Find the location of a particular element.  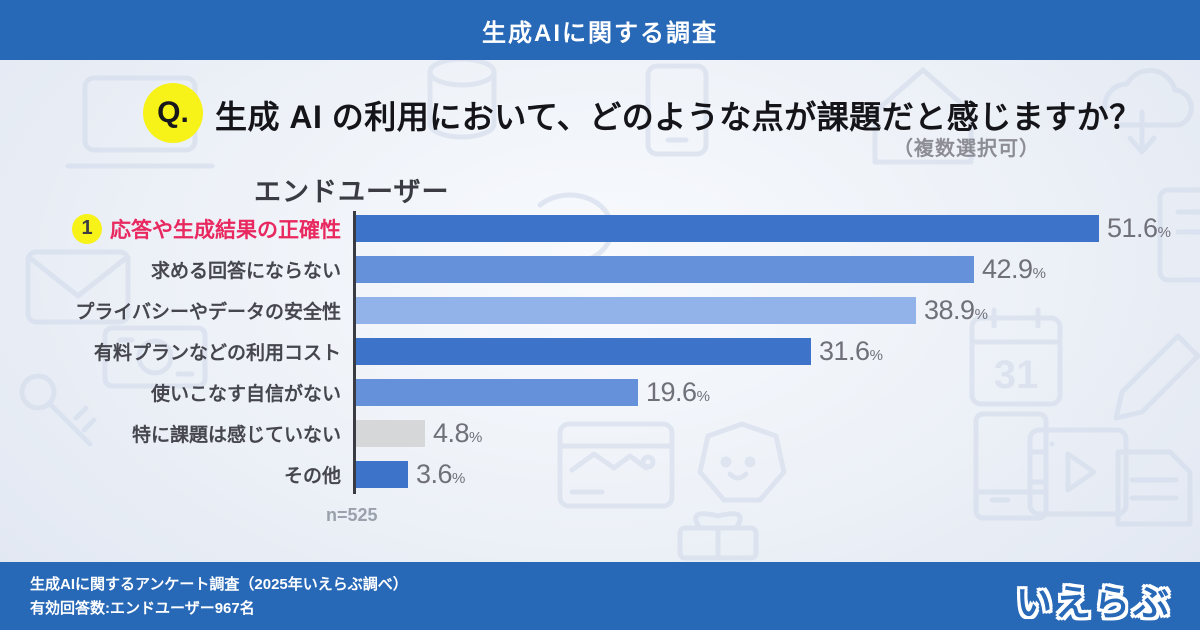

bar-value: 38.9% is located at coordinates (956, 310).